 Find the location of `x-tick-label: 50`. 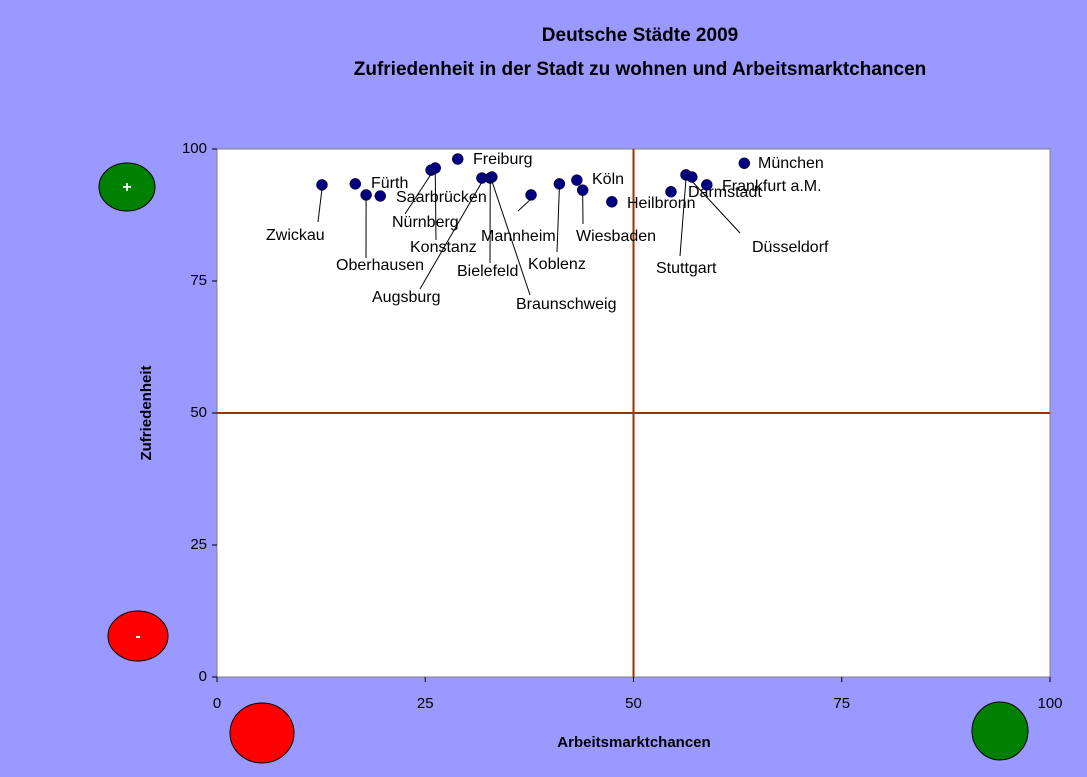

x-tick-label: 50 is located at coordinates (633, 703).